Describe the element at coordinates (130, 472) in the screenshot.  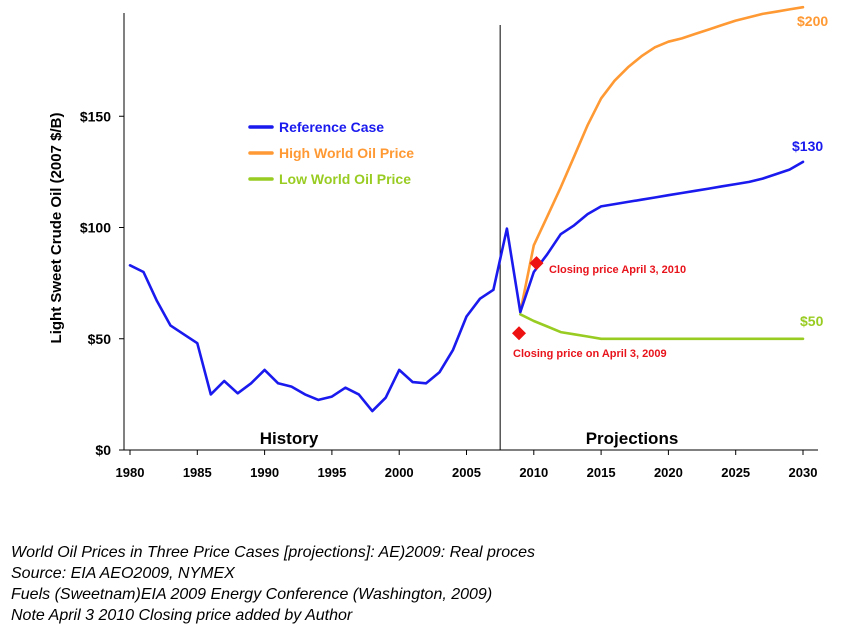
I see `x-tick-label: 1980` at that location.